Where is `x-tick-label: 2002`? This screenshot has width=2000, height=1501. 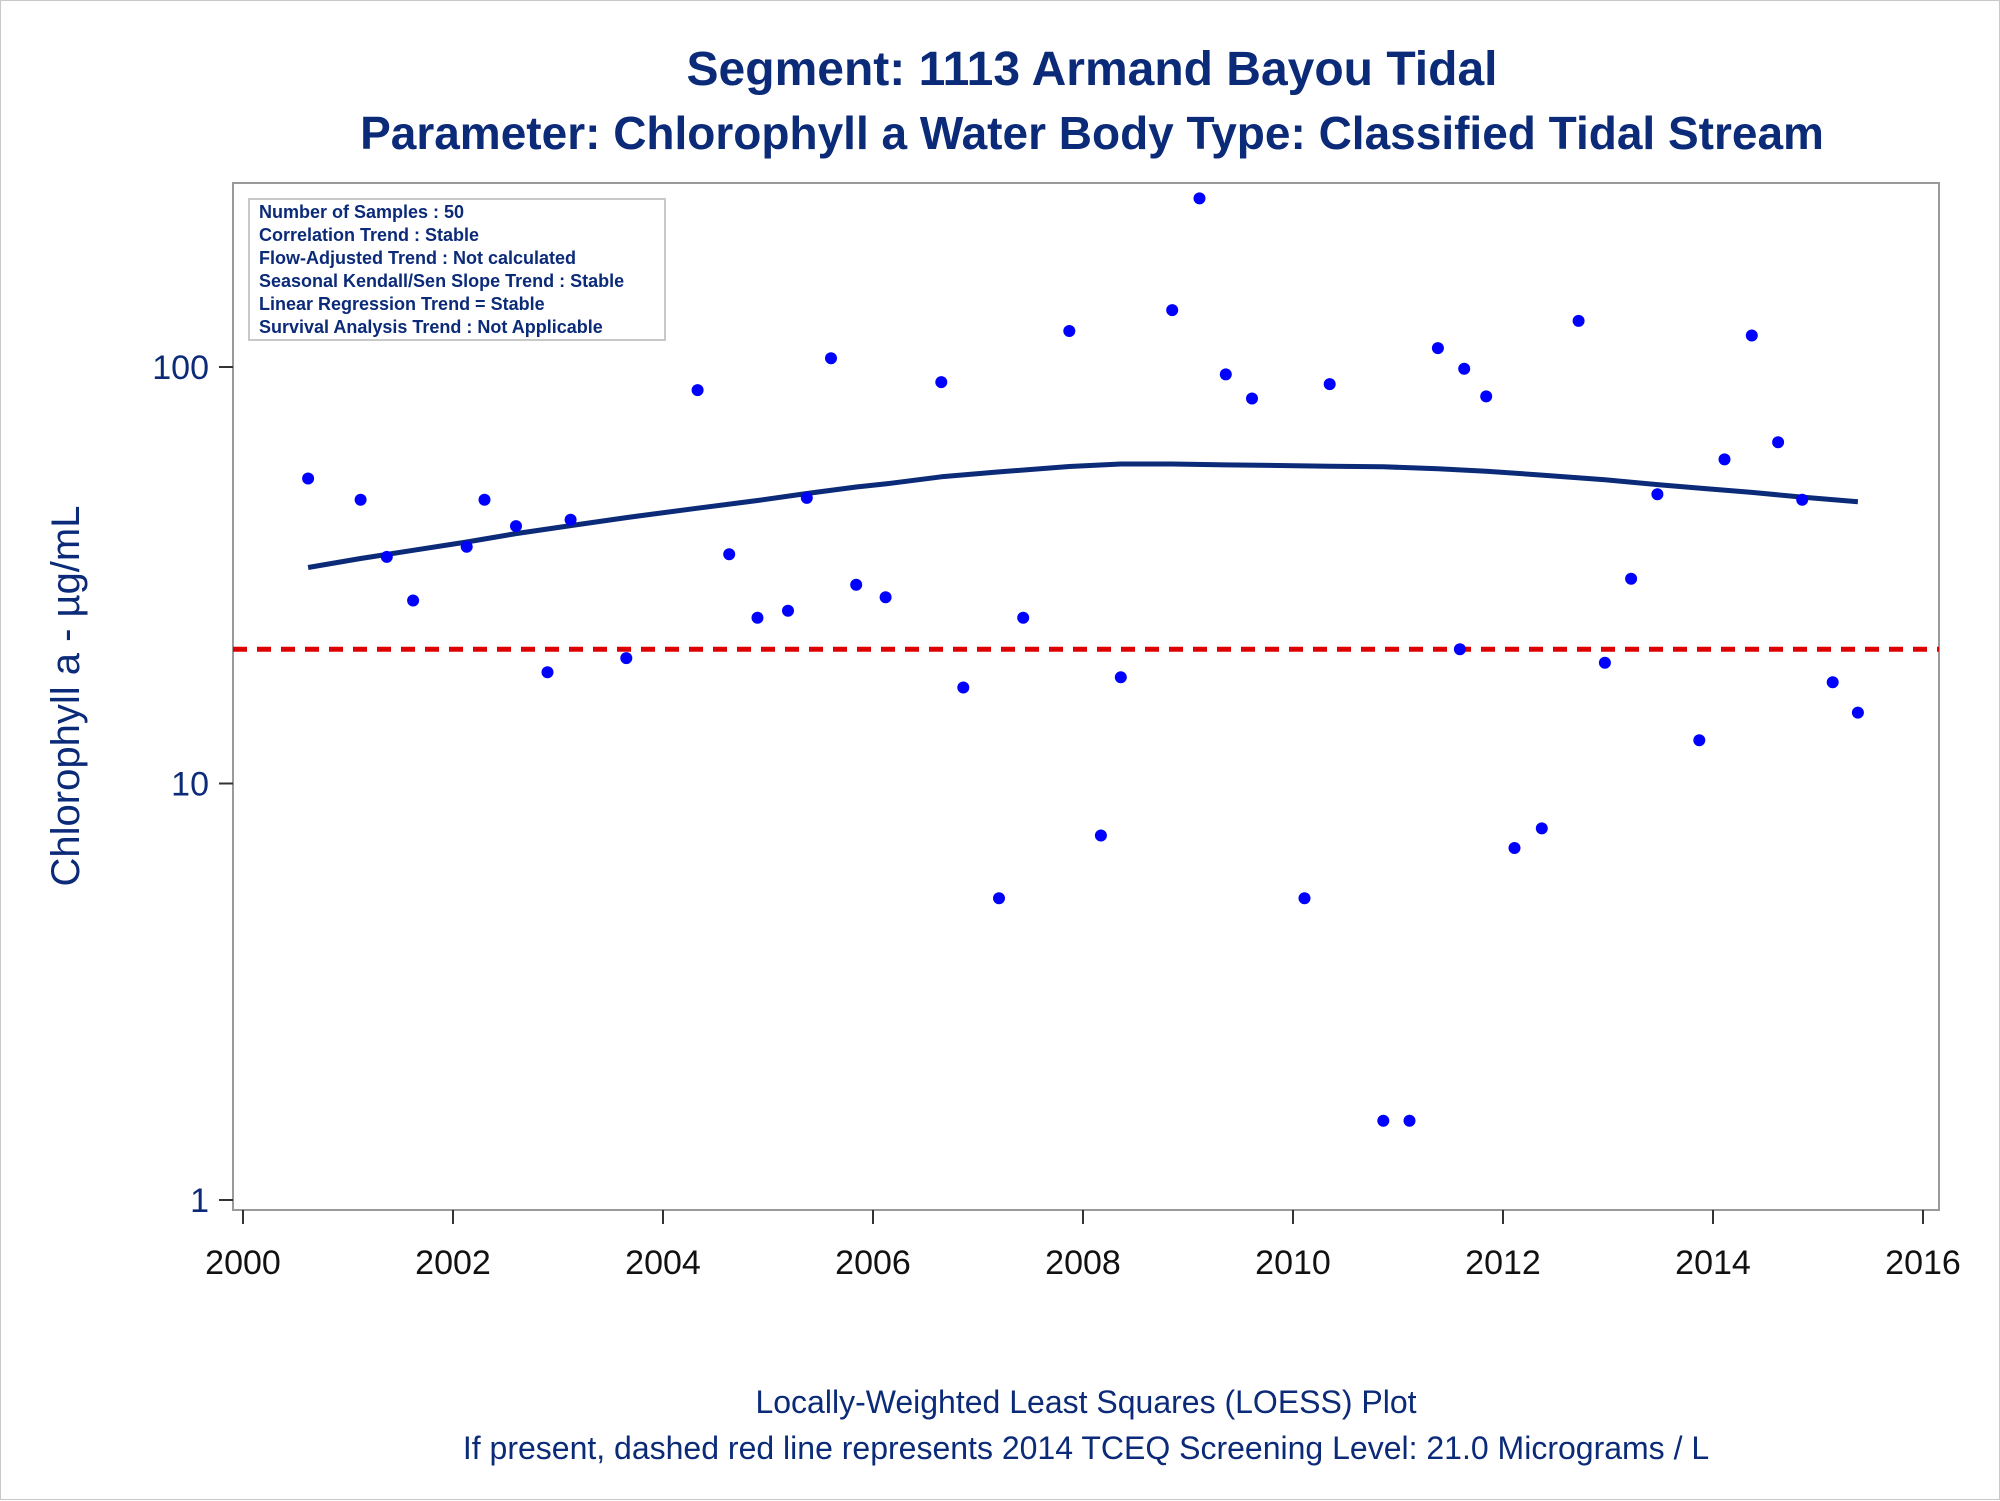 x-tick-label: 2002 is located at coordinates (453, 1263).